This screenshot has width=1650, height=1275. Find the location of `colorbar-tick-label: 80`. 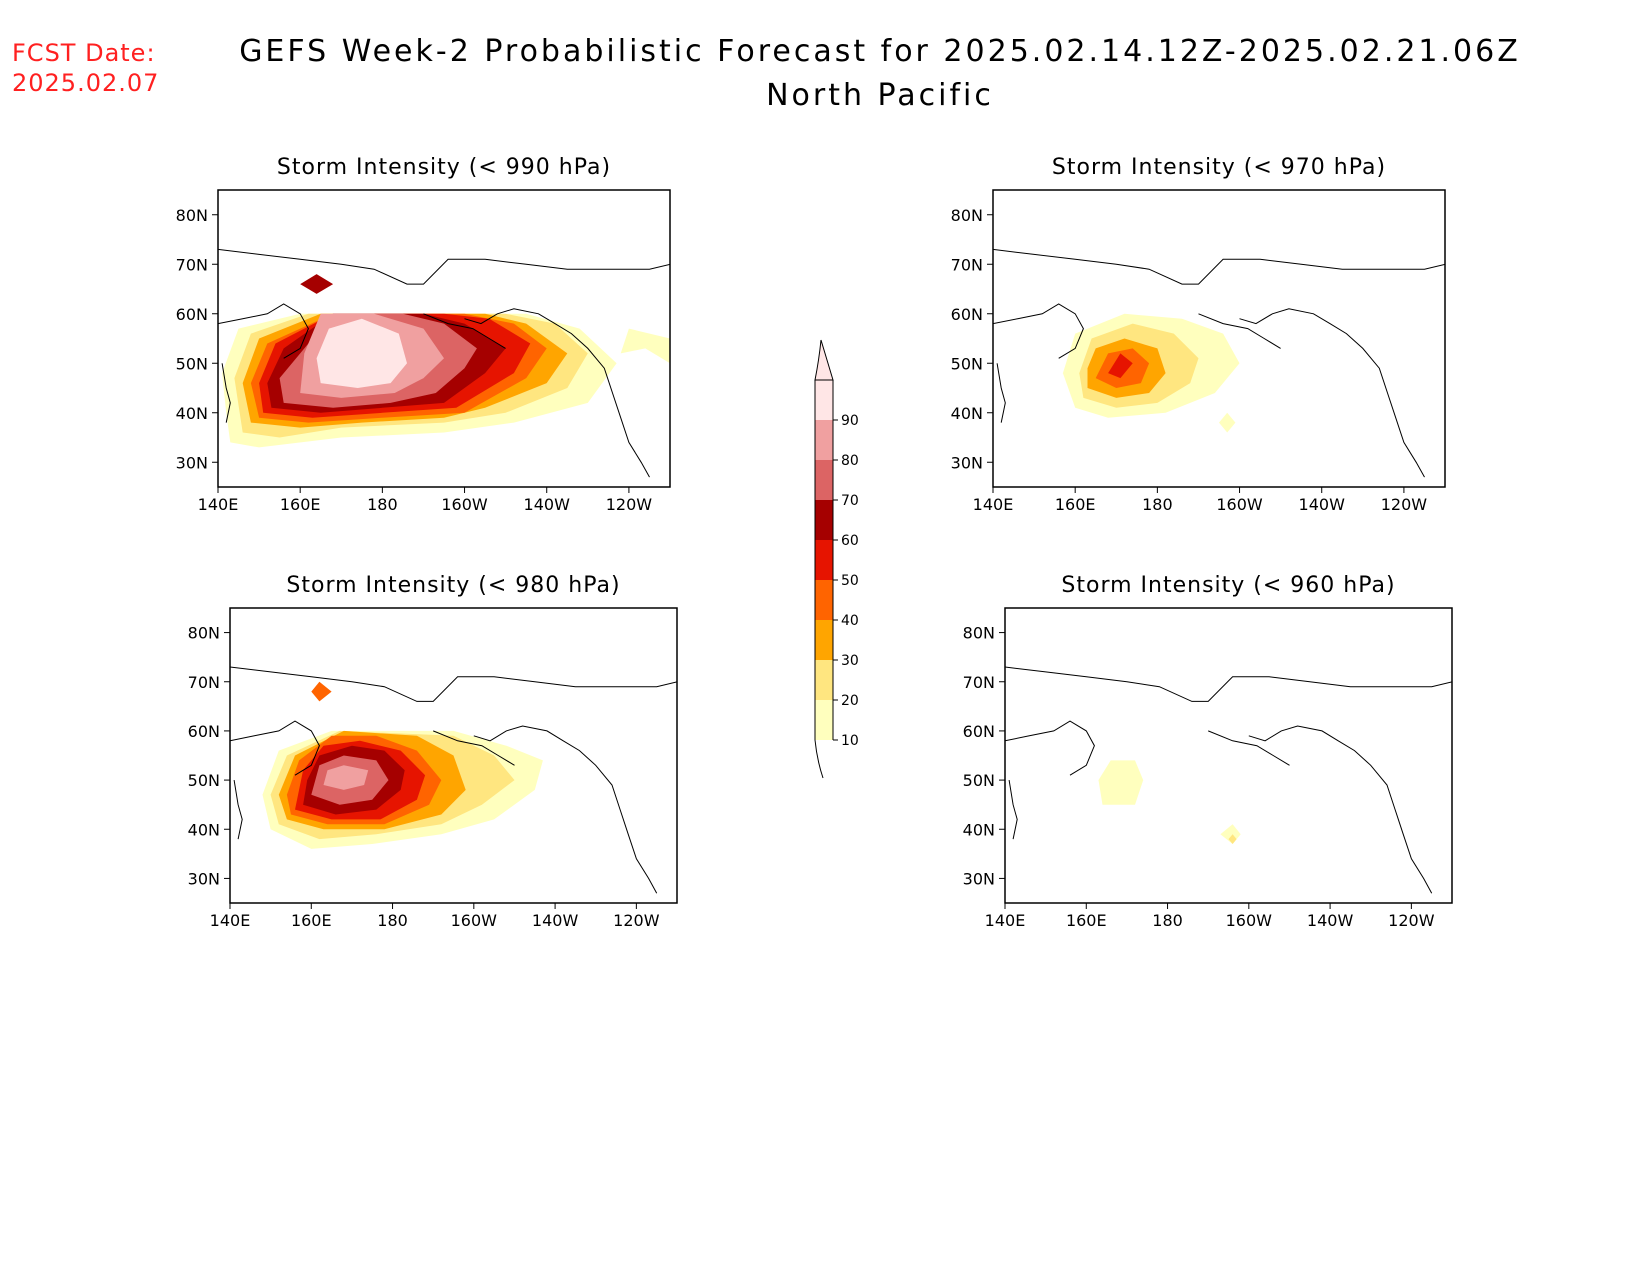

colorbar-tick-label: 80 is located at coordinates (850, 461).